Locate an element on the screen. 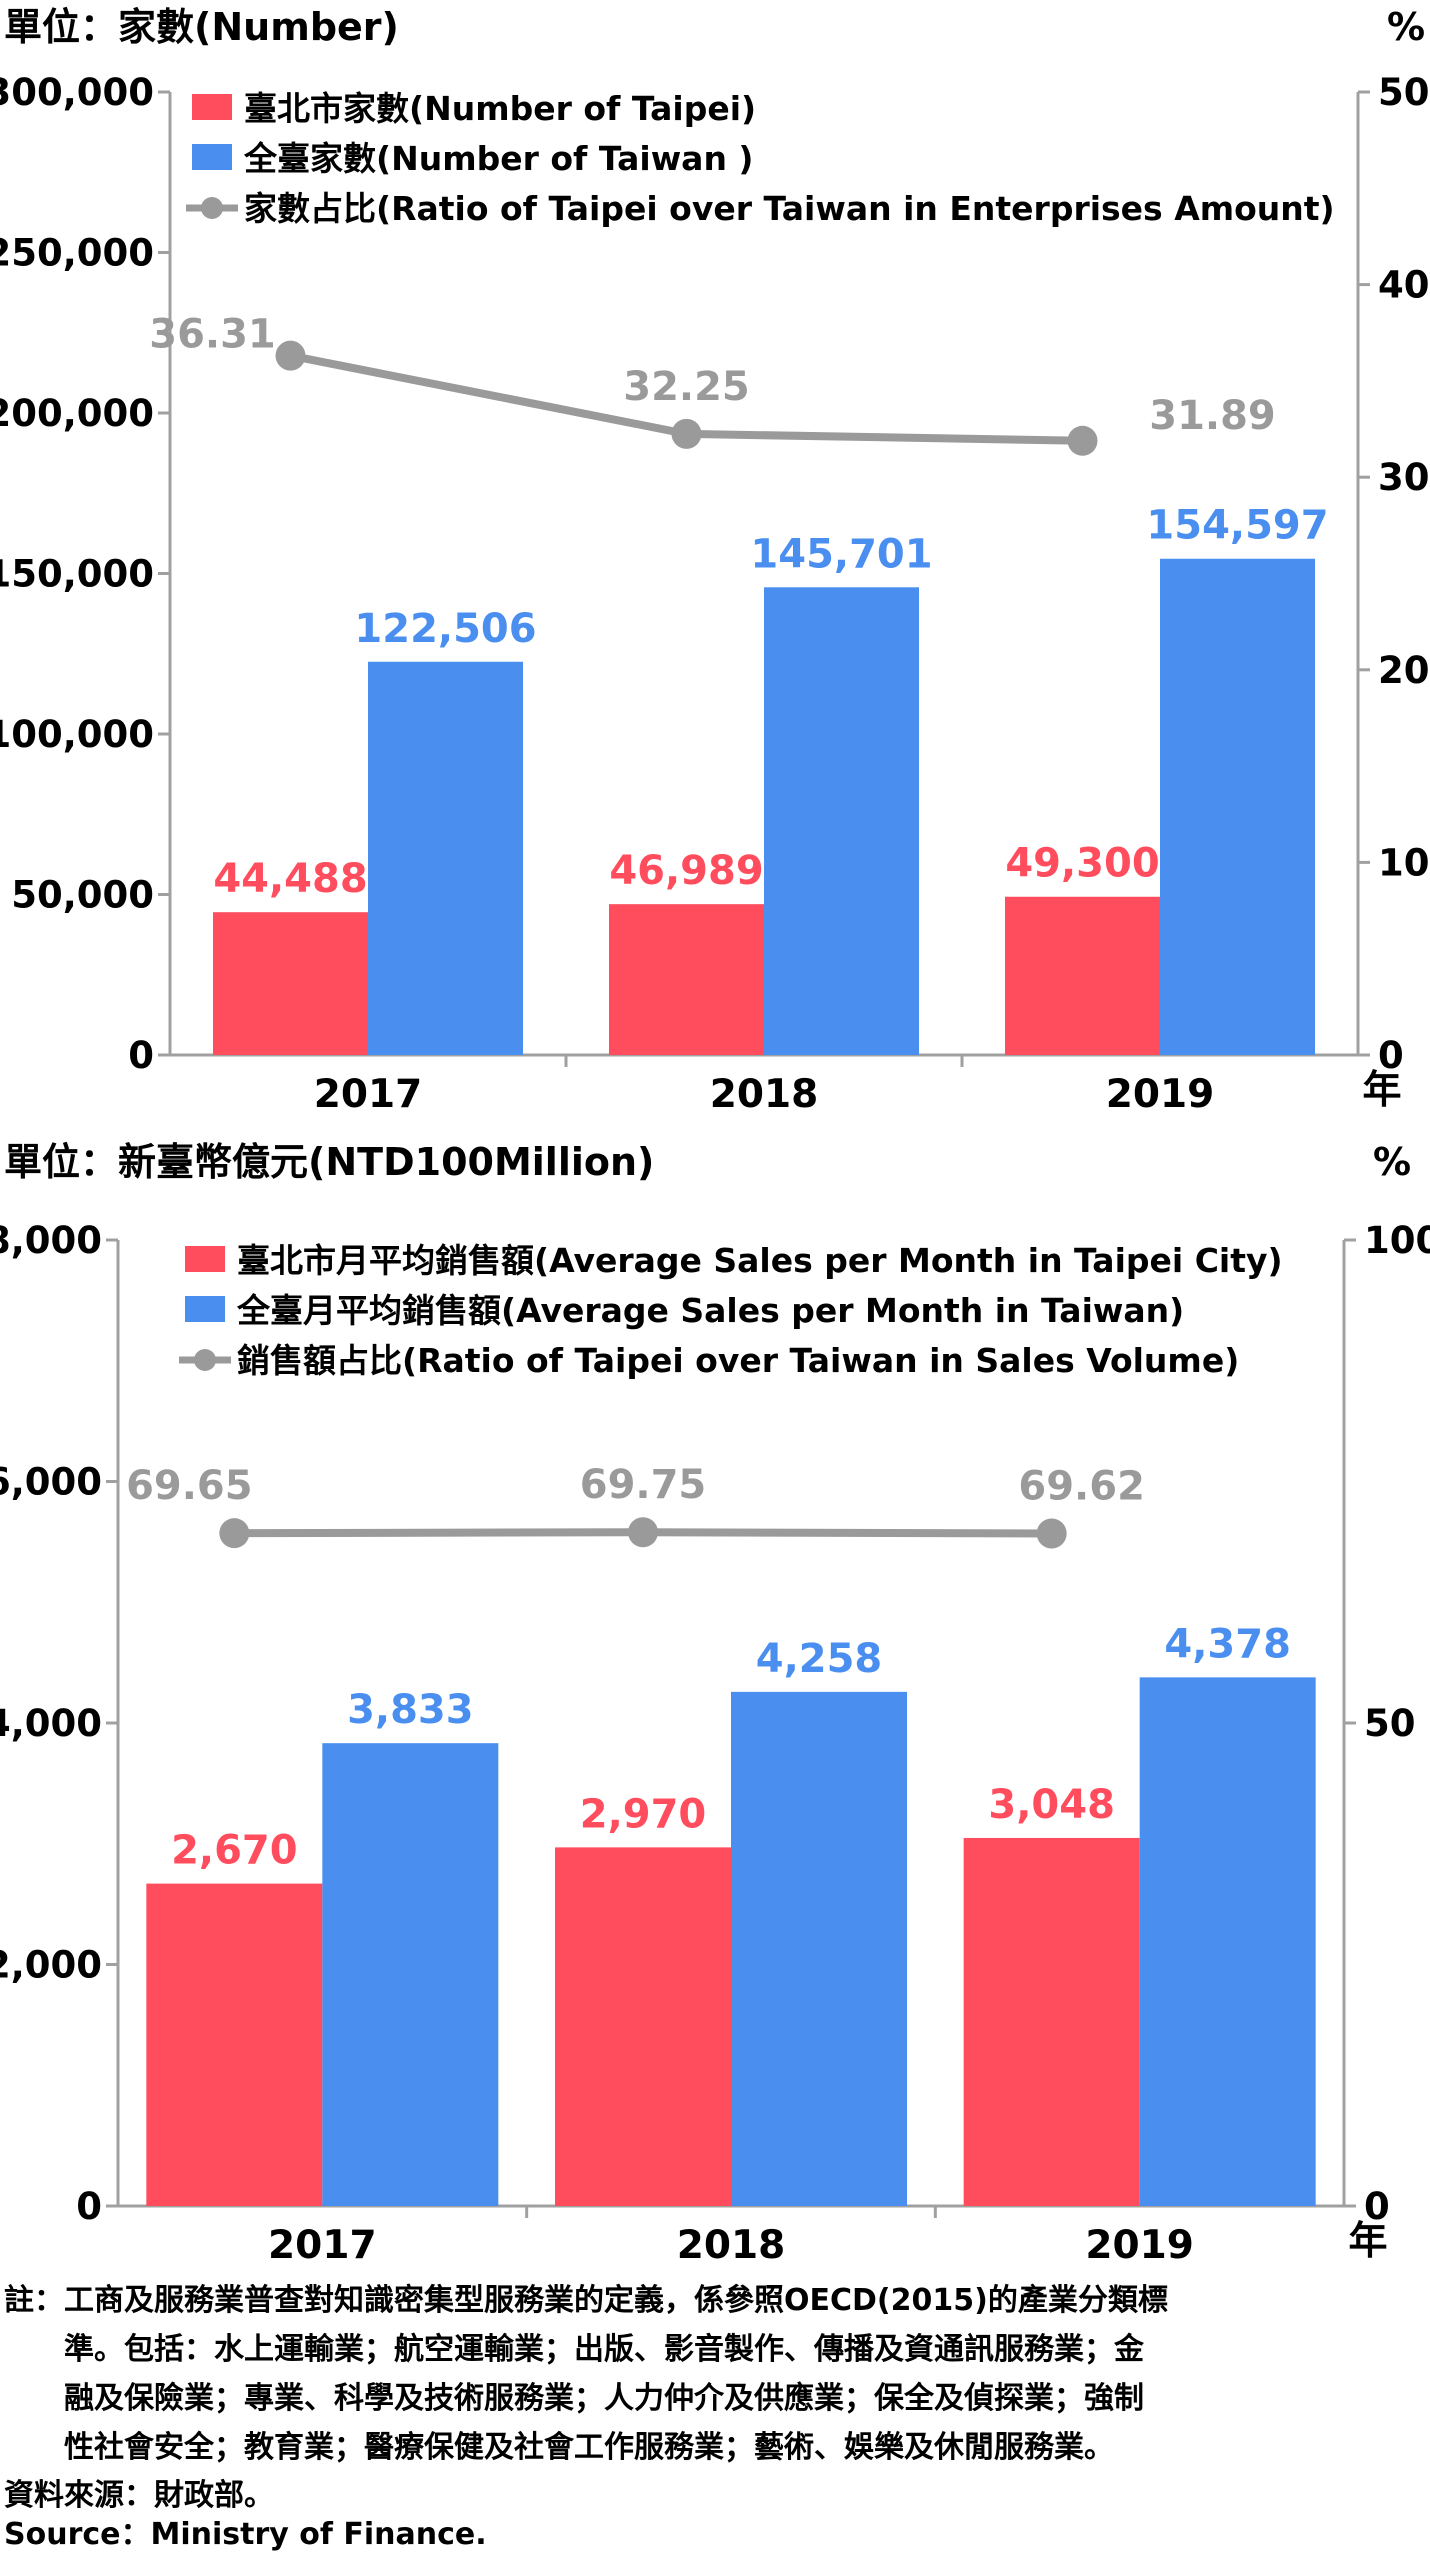 This screenshot has height=2559, width=1430. left-axis-tick-label: 150,000 is located at coordinates (77, 574).